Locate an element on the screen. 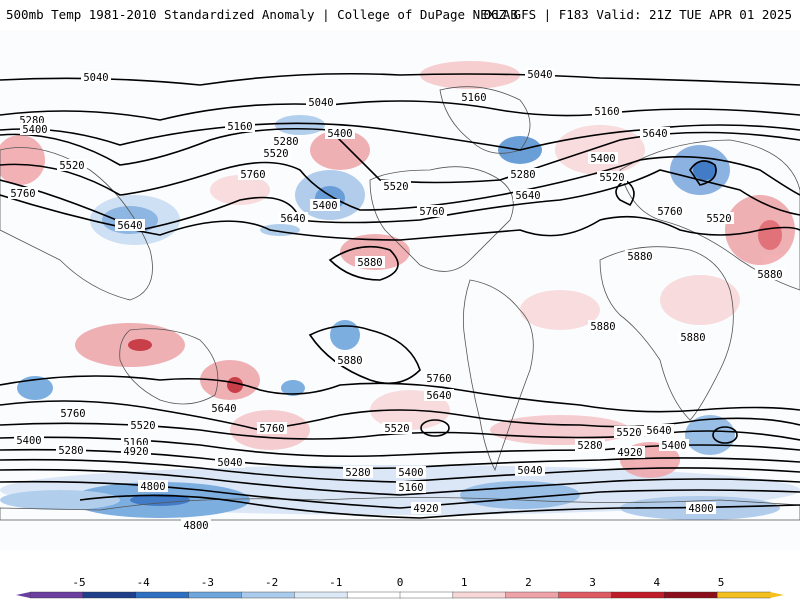  colorbar-tick-label: 0 is located at coordinates (400, 582).